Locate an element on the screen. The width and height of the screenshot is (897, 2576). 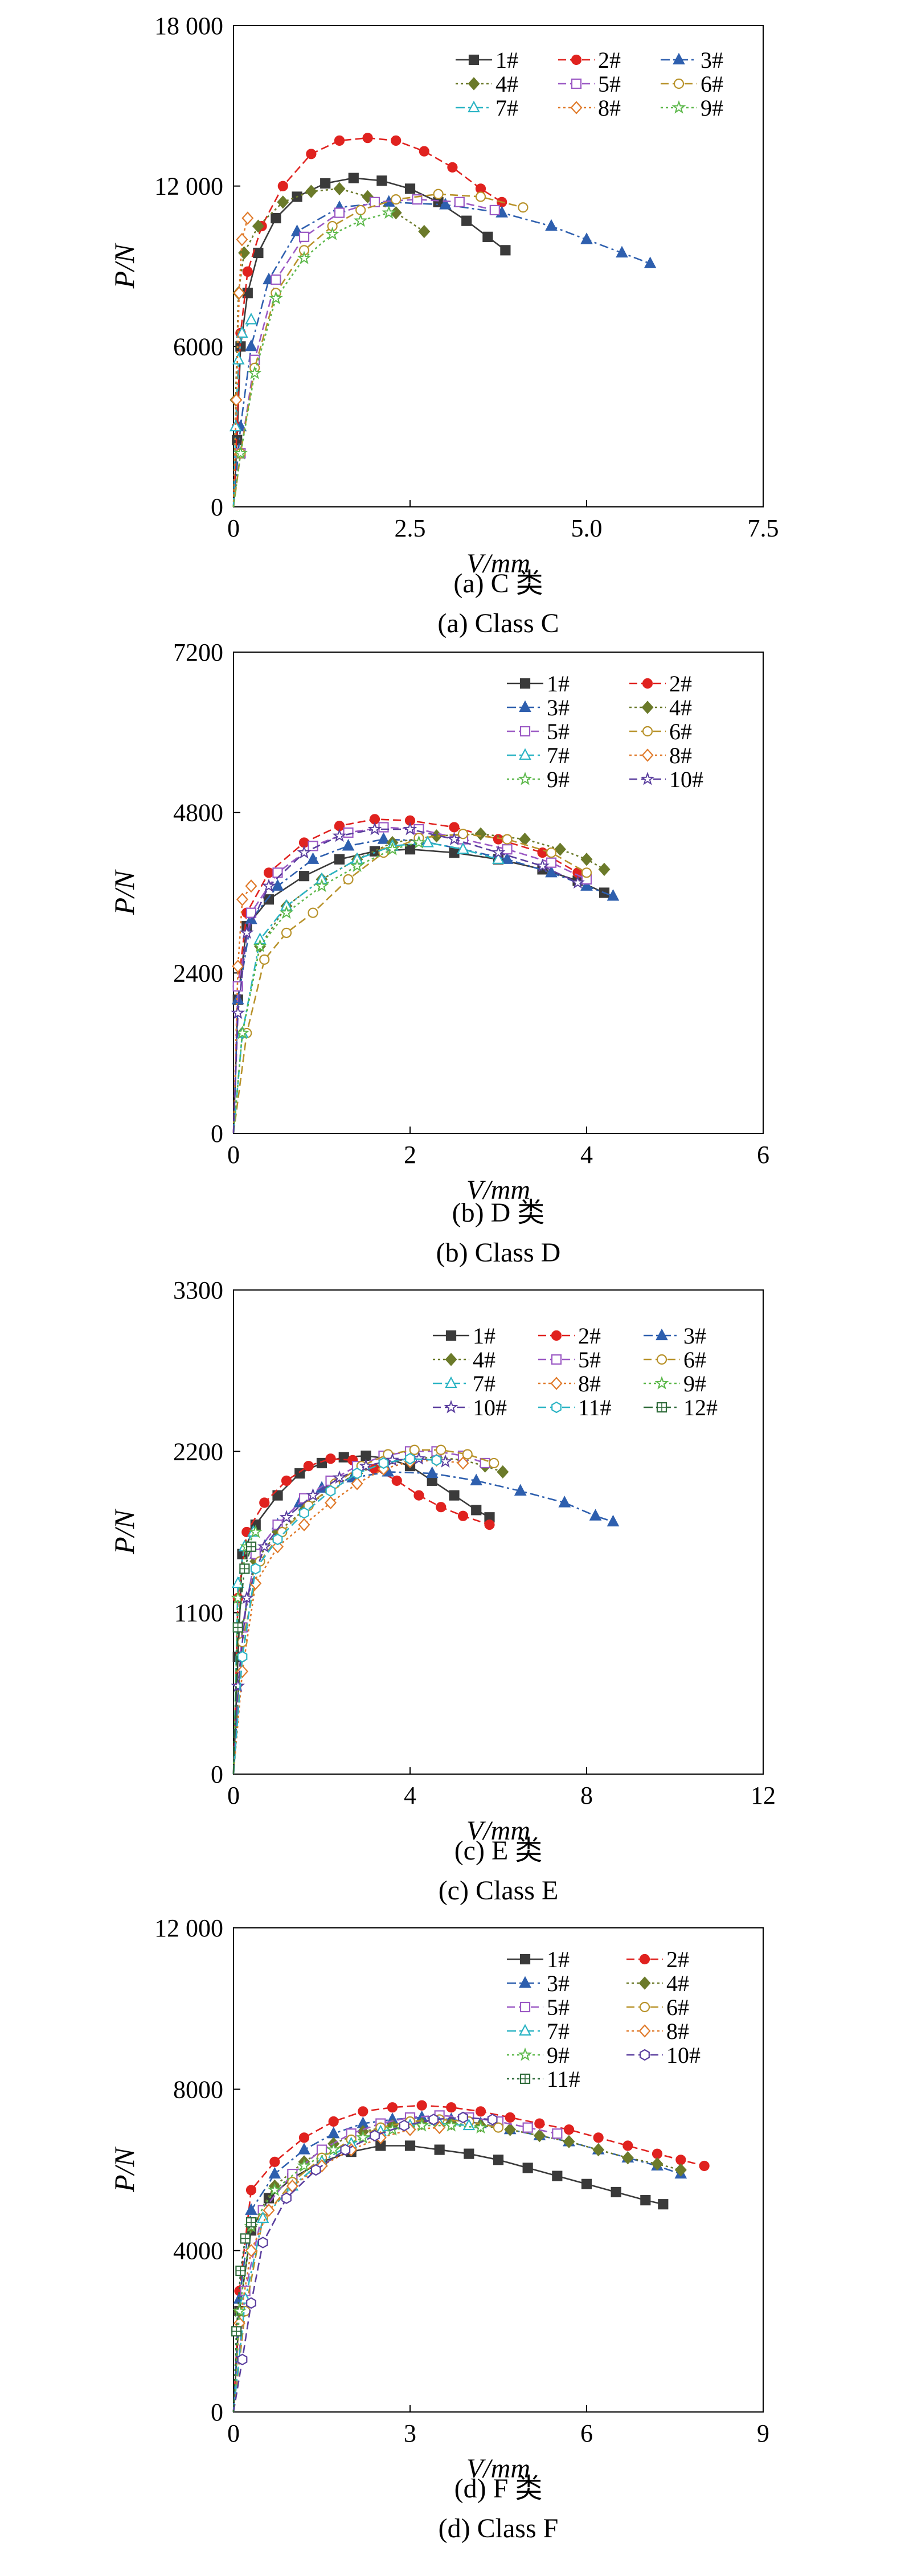
y-tick-label: 4000 is located at coordinates (198, 2251).